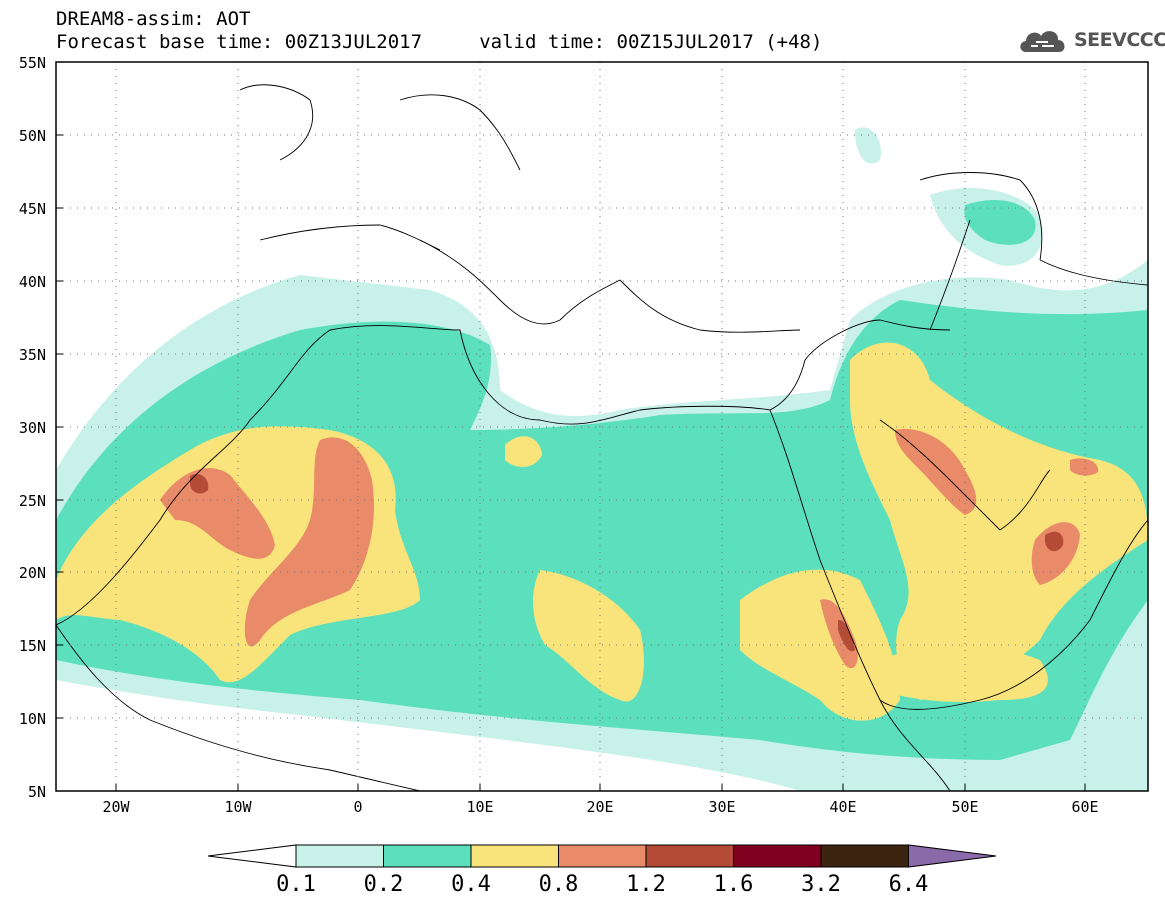  I want to click on aot-band-0.8-eritrea, so click(839, 634).